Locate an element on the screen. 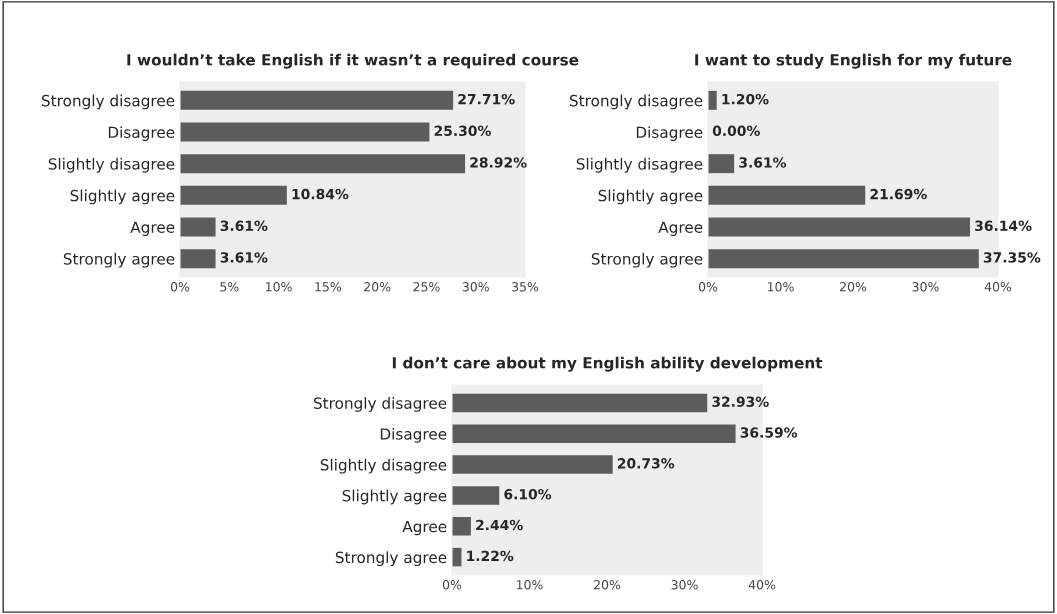 Image resolution: width=1057 pixels, height=614 pixels. chart-title: I wouldn’t take English if it wasn’t a required course is located at coordinates (353, 61).